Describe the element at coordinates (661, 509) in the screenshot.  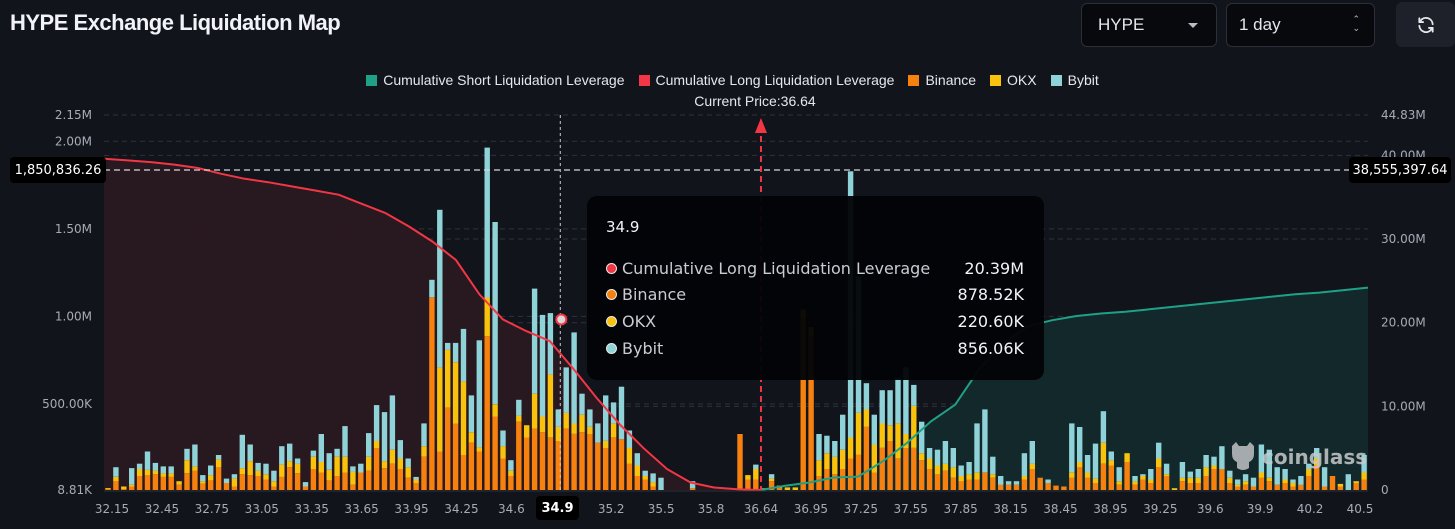
I see `x-tick-label: 35.5` at that location.